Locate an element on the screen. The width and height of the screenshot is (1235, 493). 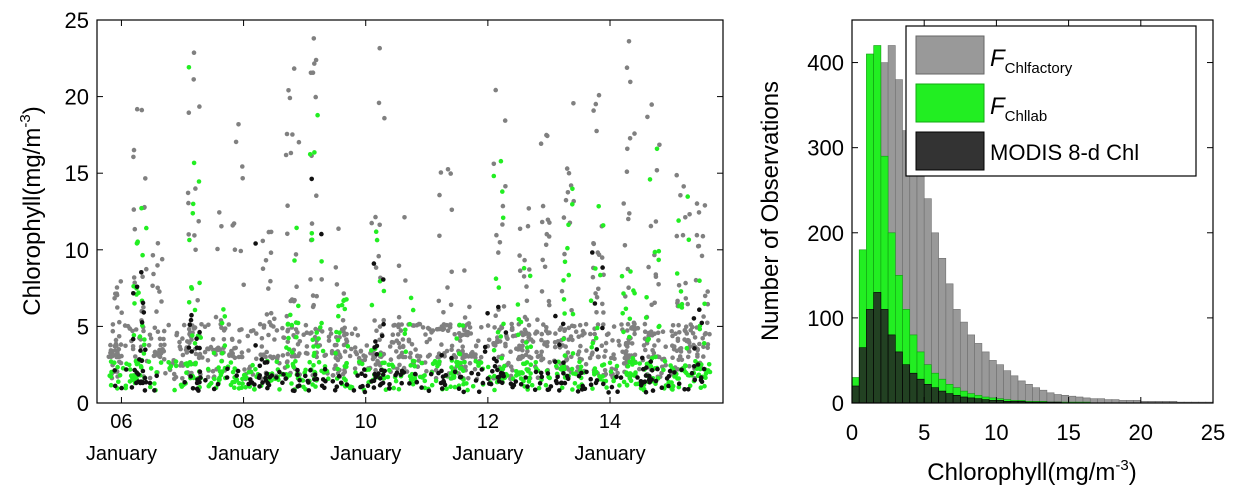
histogram-x-axis-label: Chlorophyll(mg/m-3) is located at coordinates (1031, 471).